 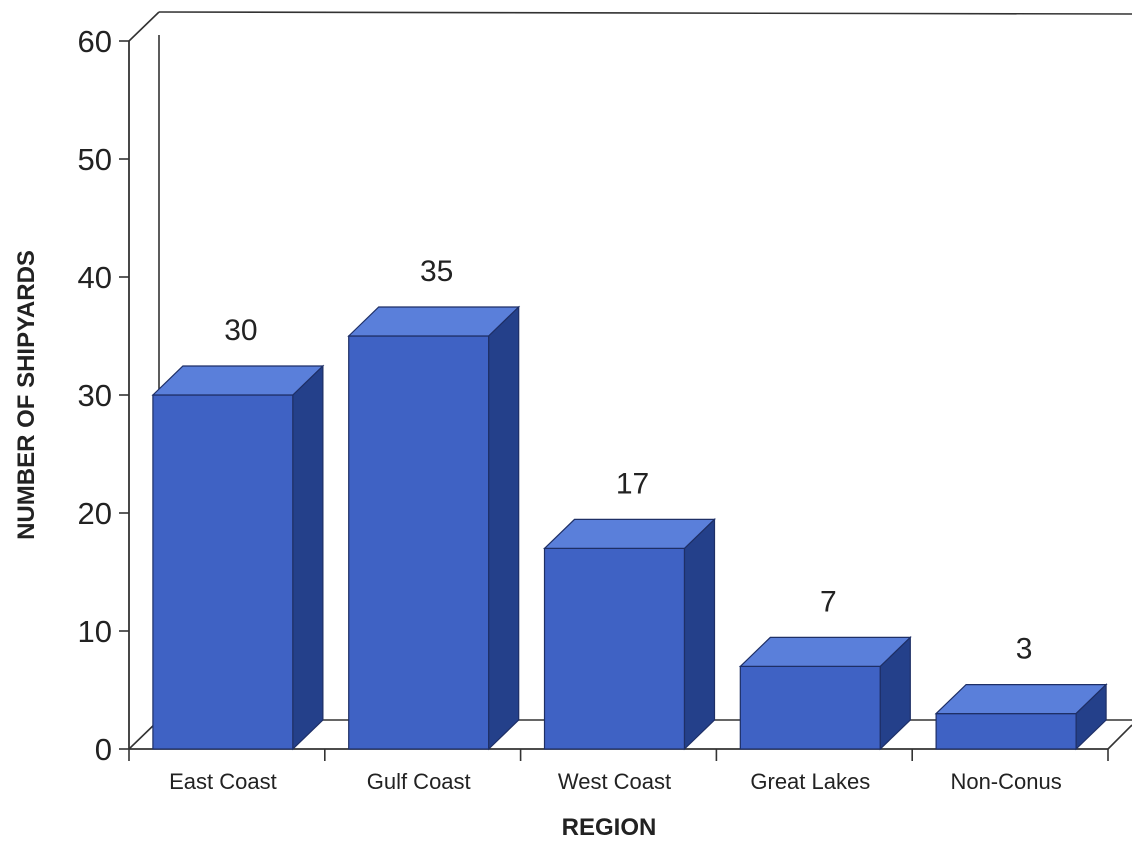 I want to click on y-tick-label: 50, so click(x=95, y=159).